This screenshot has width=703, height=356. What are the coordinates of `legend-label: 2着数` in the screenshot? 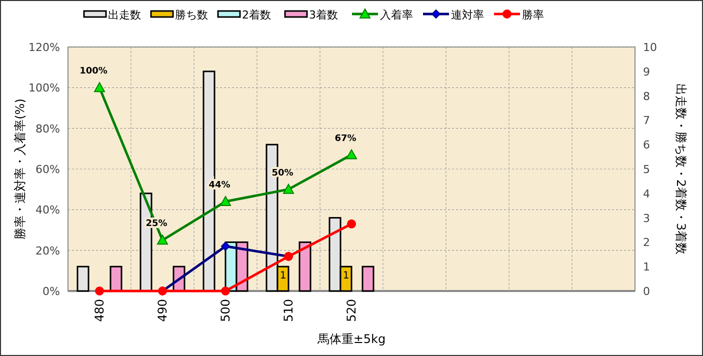 It's located at (256, 15).